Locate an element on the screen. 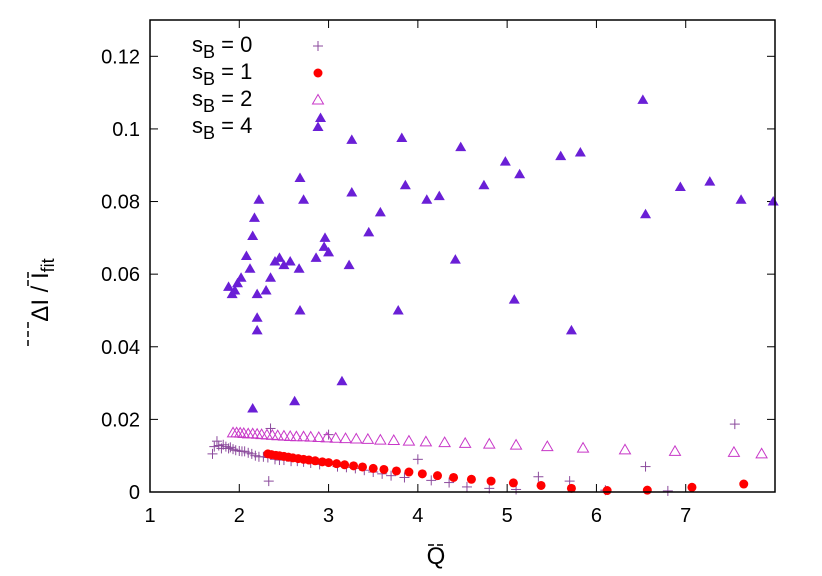 This screenshot has width=822, height=576. y-axis-title-group: ΔI / Ifit is located at coordinates (42, 302).